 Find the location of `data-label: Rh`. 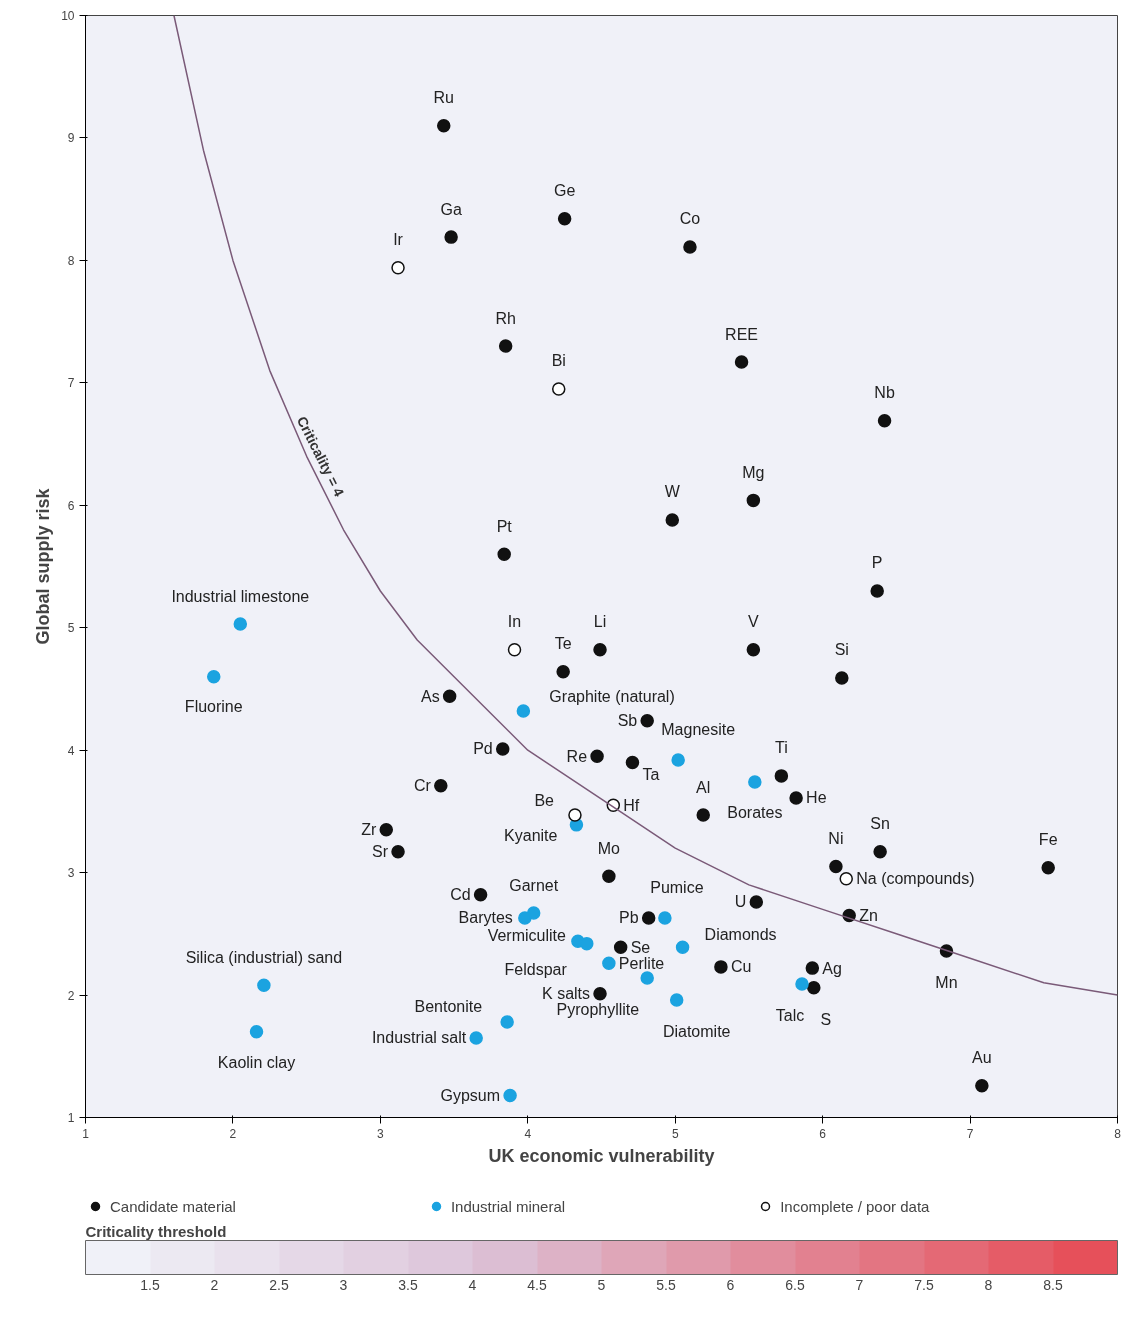

data-label: Rh is located at coordinates (505, 318).